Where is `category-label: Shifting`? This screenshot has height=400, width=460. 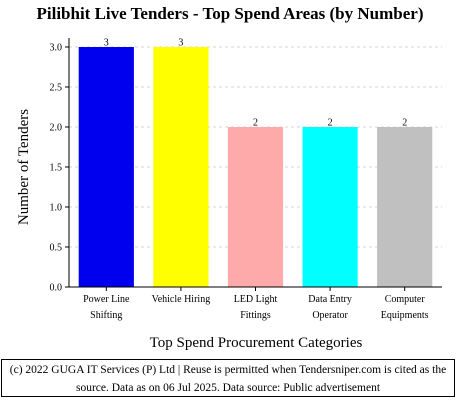 category-label: Shifting is located at coordinates (106, 315).